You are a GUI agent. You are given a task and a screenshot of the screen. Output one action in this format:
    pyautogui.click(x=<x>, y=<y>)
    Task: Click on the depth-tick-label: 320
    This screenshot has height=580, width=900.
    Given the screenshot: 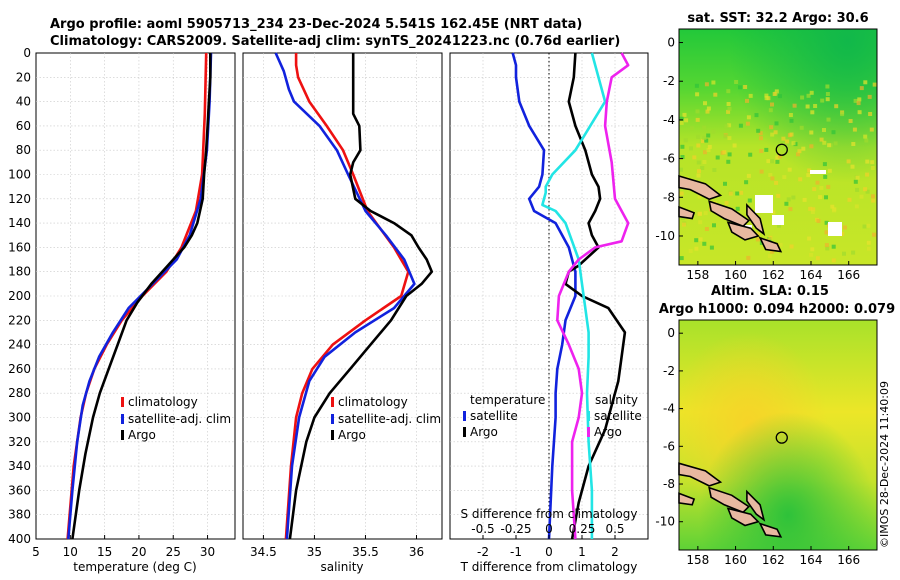 What is the action you would take?
    pyautogui.click(x=19, y=442)
    